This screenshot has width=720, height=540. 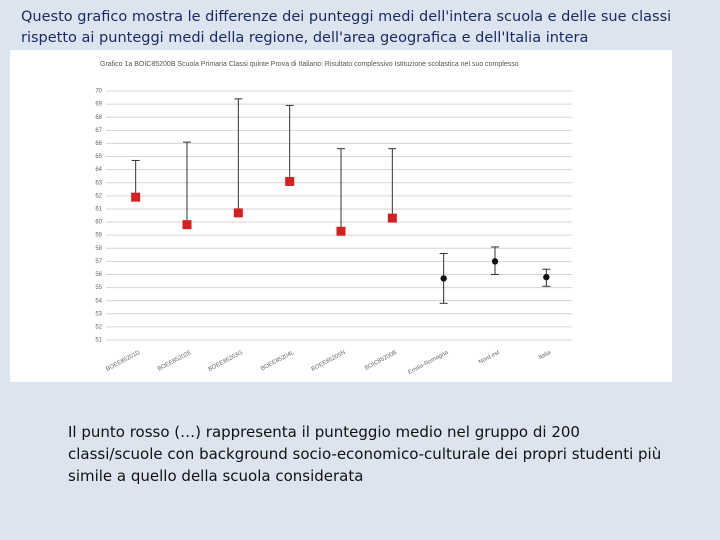 What do you see at coordinates (98, 223) in the screenshot?
I see `y-tick-label: 60` at bounding box center [98, 223].